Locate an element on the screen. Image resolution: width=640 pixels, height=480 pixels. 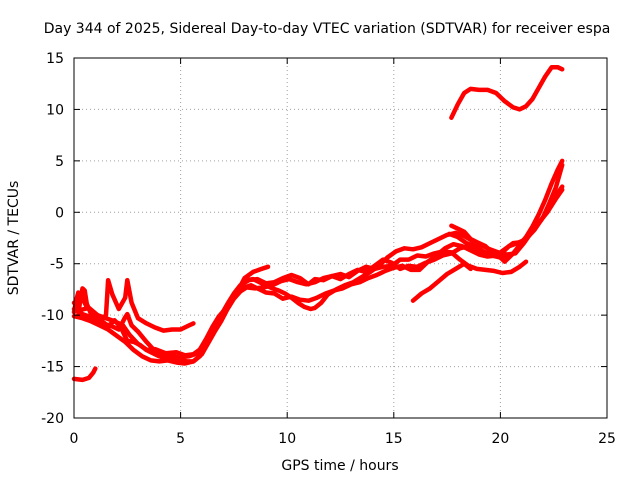
x-tick-label: 15 is located at coordinates (394, 439).